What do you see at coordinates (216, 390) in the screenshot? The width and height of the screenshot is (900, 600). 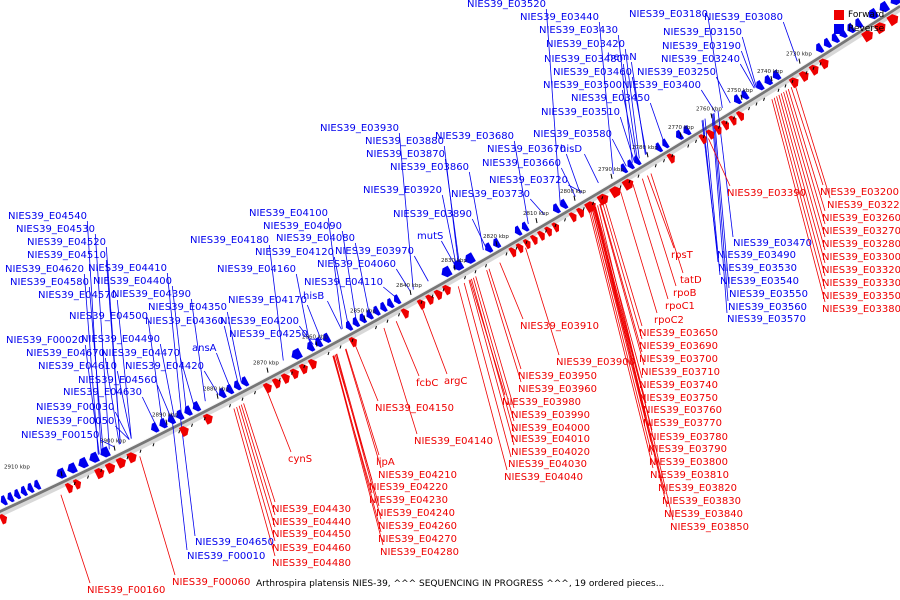 I see `scale-tick-label: 2880 kbp` at bounding box center [216, 390].